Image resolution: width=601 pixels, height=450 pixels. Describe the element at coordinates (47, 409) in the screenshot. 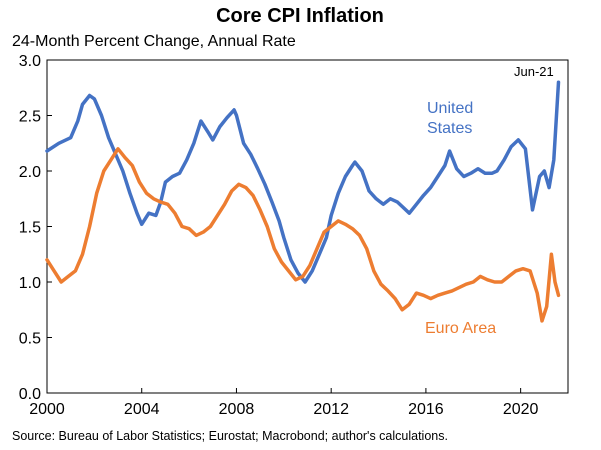

I see `x-tick-label: 2000` at that location.